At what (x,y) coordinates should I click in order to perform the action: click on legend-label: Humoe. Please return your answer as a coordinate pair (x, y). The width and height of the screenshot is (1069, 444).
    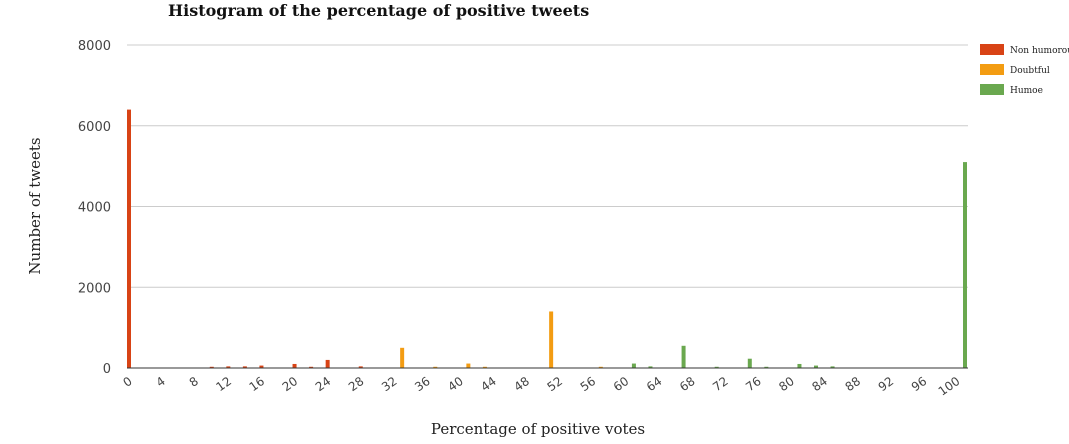
    Looking at the image, I should click on (1026, 91).